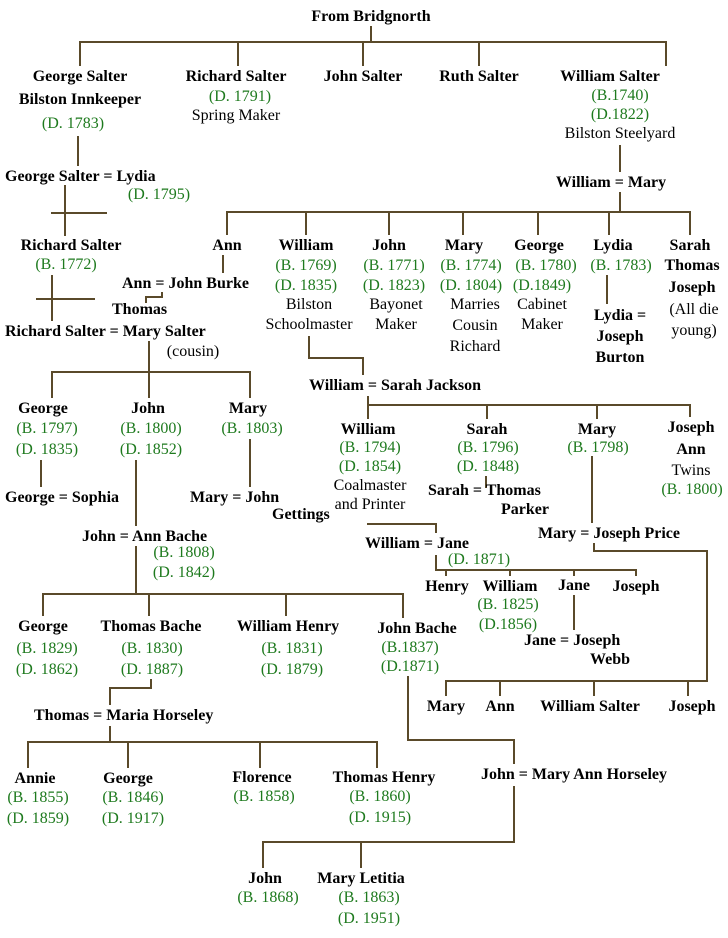  What do you see at coordinates (145, 536) in the screenshot?
I see `john-ann-bache-couple: John = Ann Bache` at bounding box center [145, 536].